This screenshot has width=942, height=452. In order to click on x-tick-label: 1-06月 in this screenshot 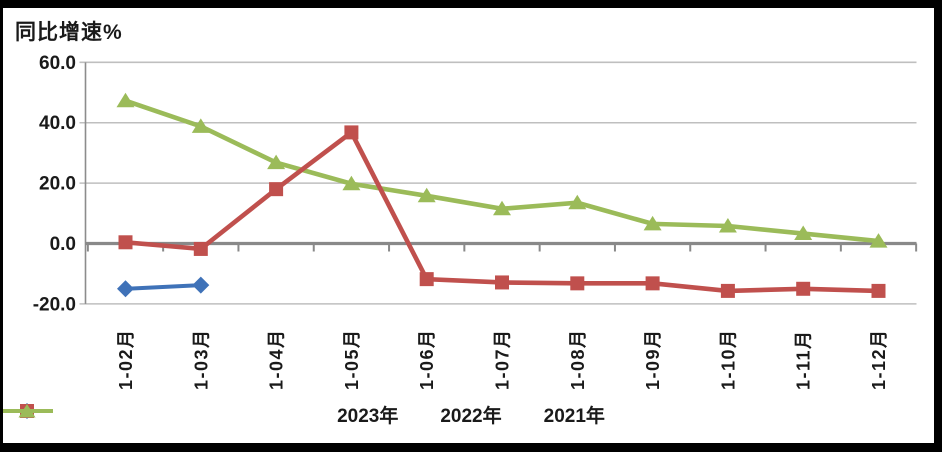, I will do `click(427, 359)`.